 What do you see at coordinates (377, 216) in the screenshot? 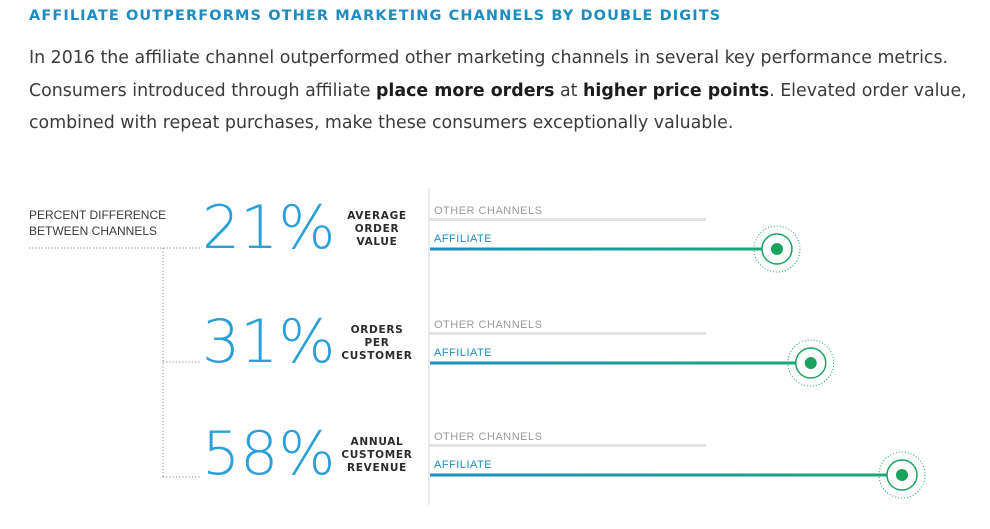
I see `metric-label-line: AVERAGE` at bounding box center [377, 216].